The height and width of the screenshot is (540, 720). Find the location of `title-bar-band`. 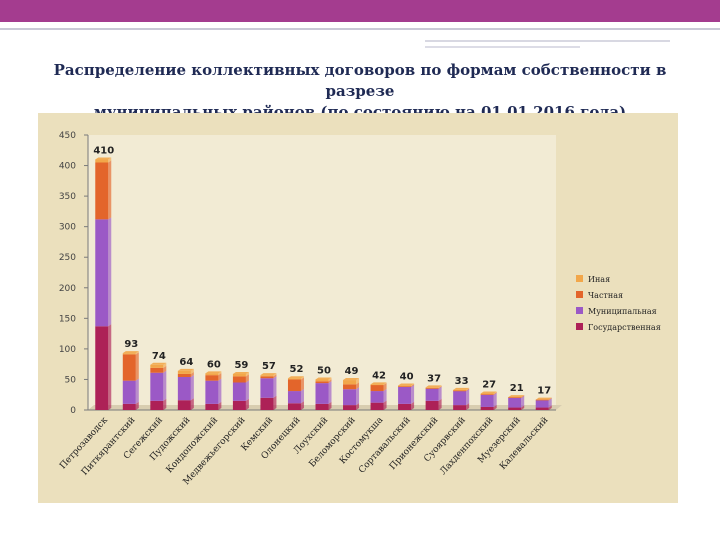

title-bar-band is located at coordinates (360, 11).